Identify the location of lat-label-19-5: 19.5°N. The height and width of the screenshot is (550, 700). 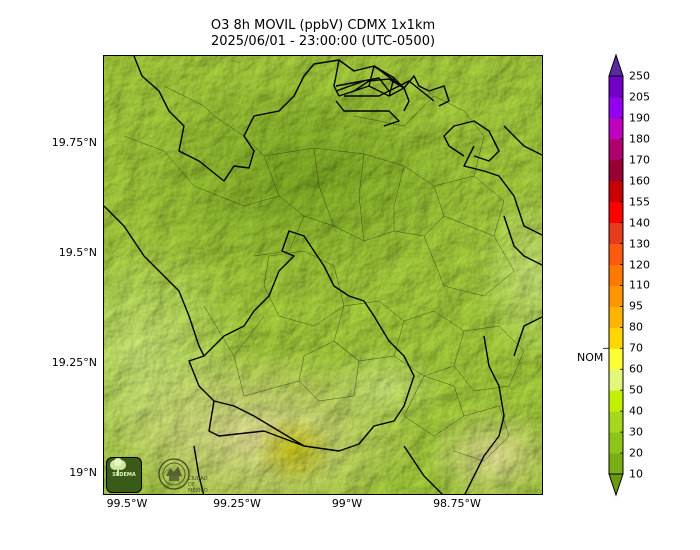
(77, 252).